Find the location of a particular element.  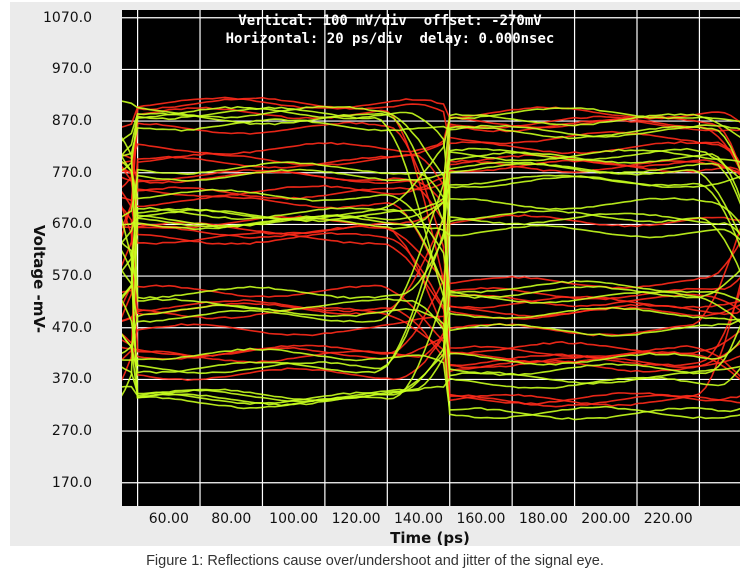

x-tick-label: 220.00 is located at coordinates (668, 519).